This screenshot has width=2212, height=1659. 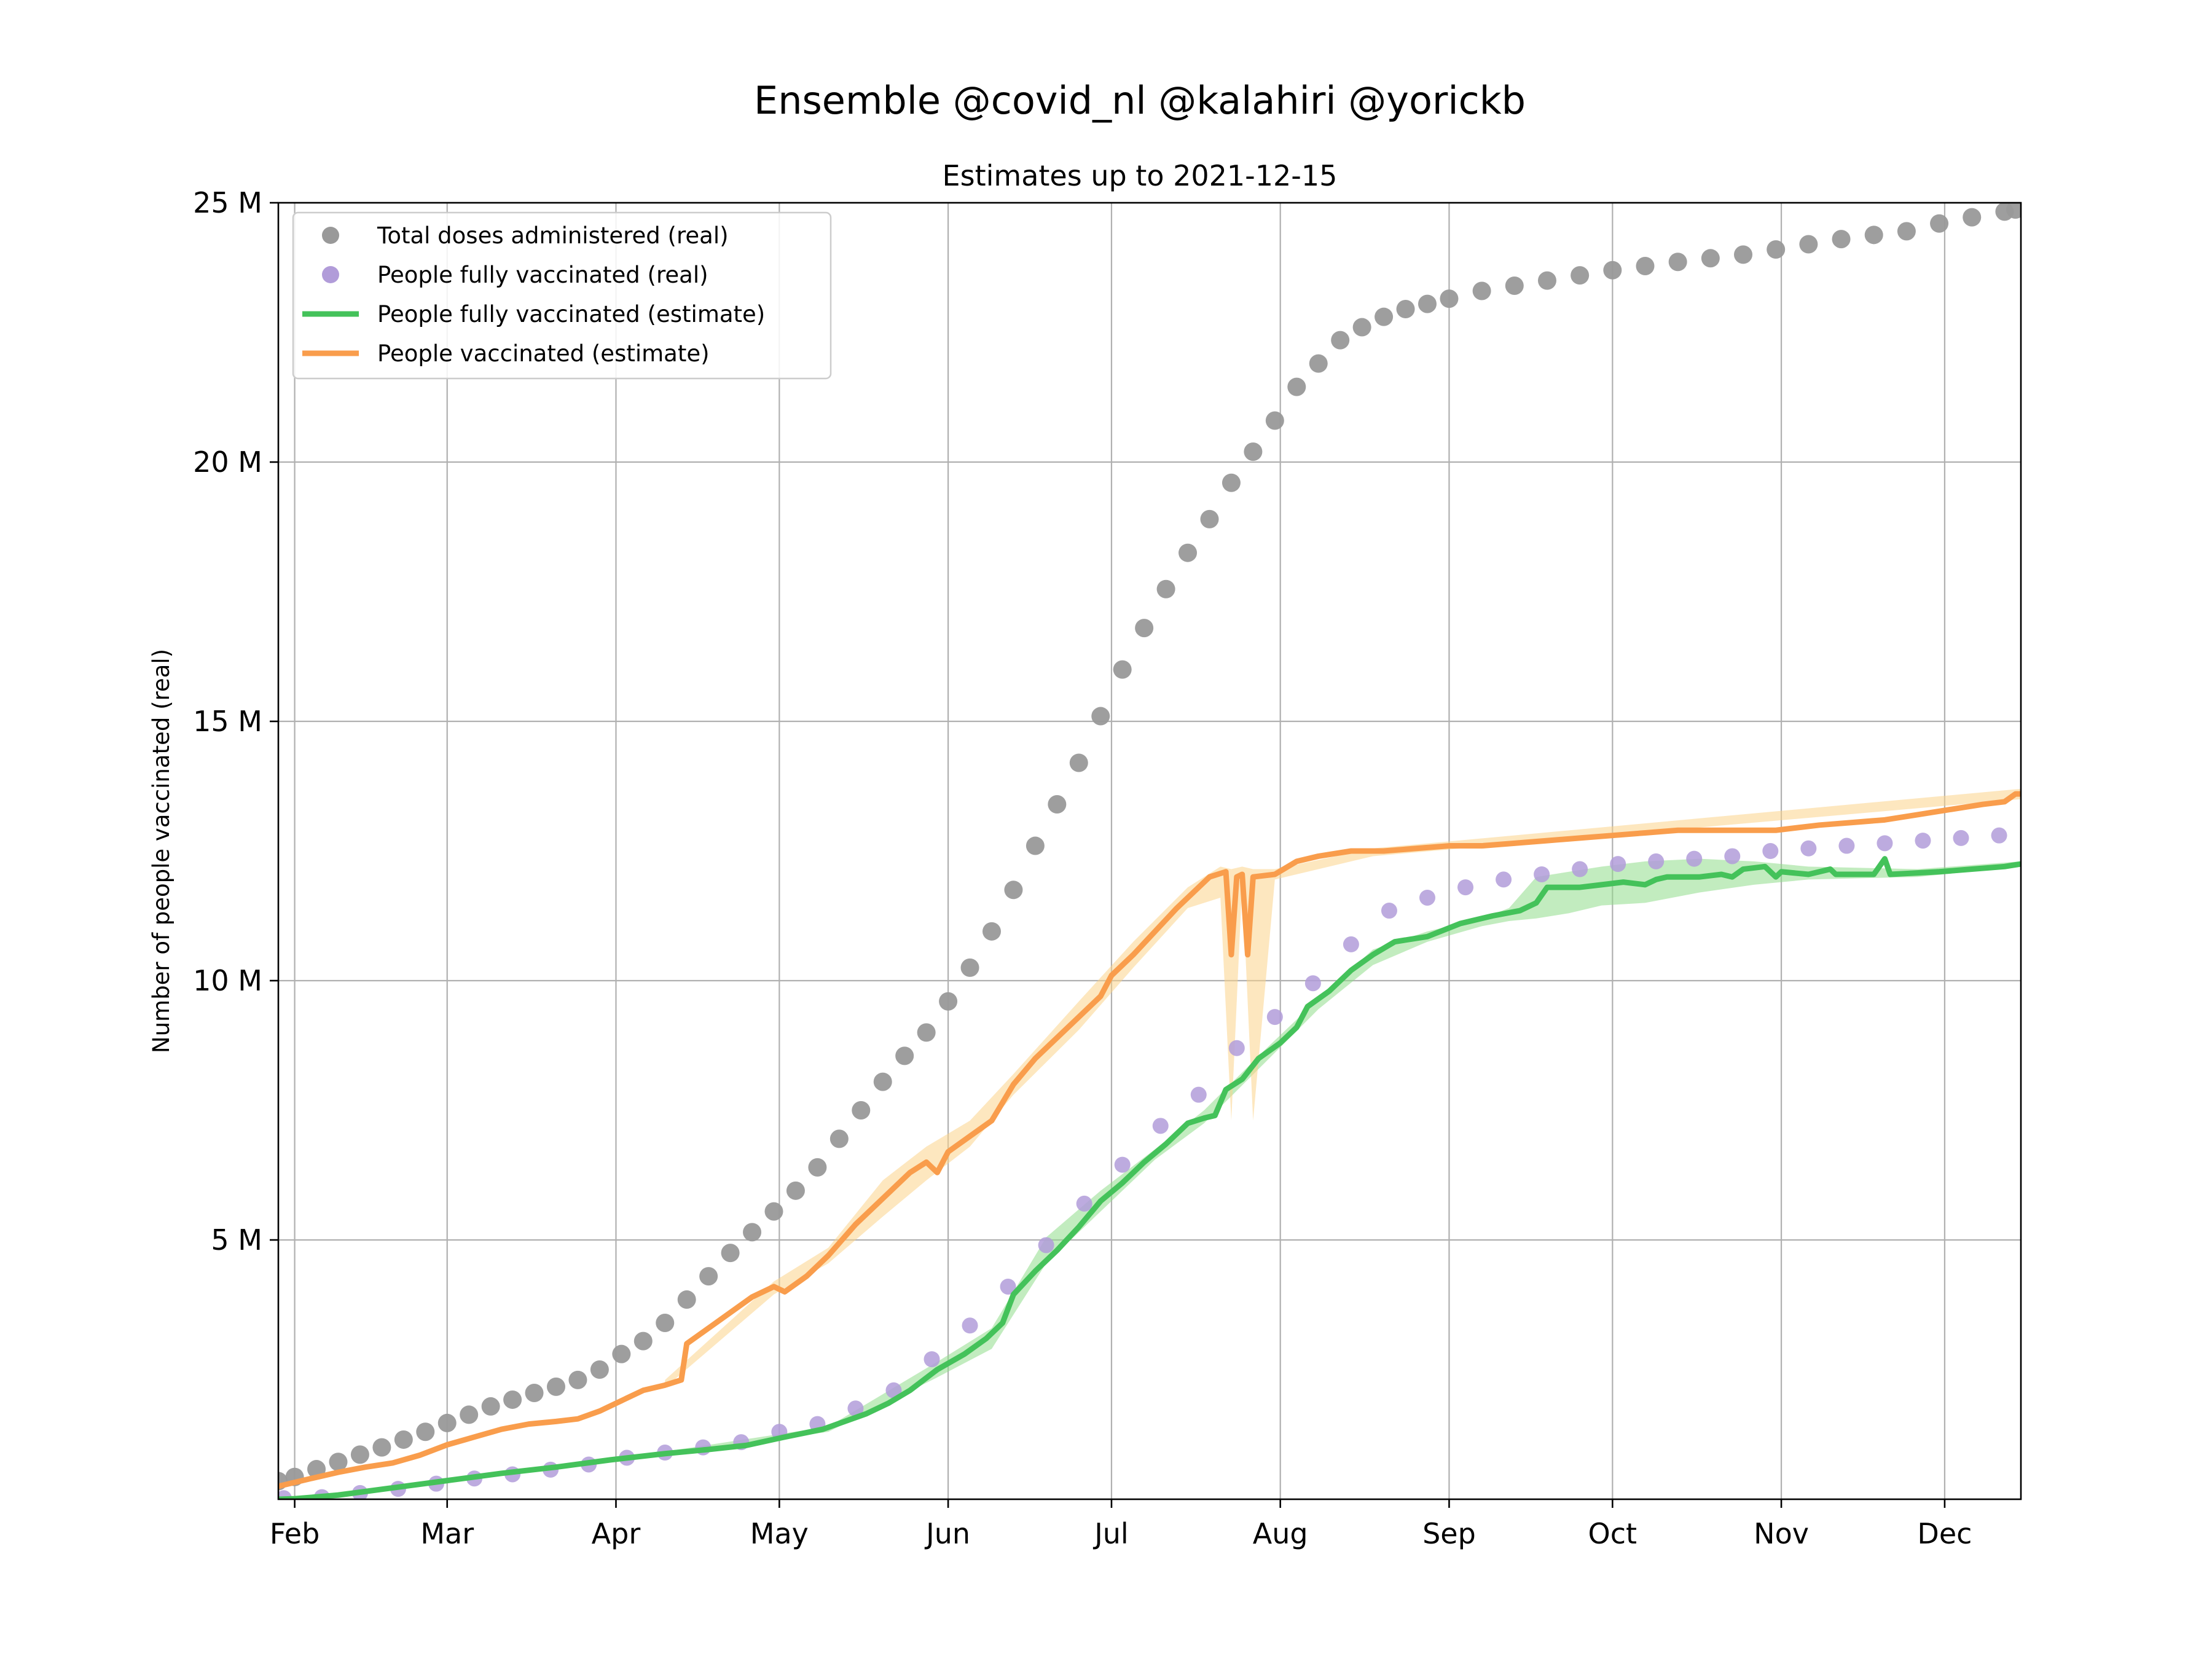 I want to click on chart-subtitle: Estimates up to 2021-12-15, so click(x=1140, y=175).